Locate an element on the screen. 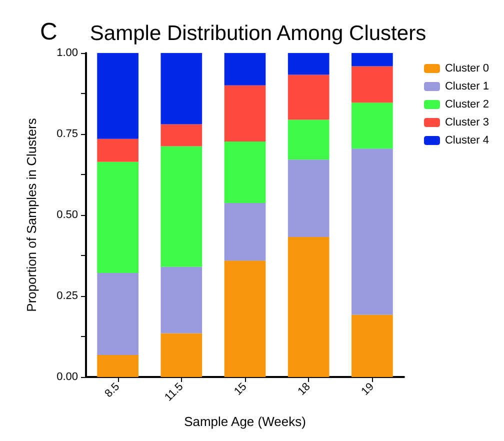  y-tick-label: 0.75 is located at coordinates (67, 134).